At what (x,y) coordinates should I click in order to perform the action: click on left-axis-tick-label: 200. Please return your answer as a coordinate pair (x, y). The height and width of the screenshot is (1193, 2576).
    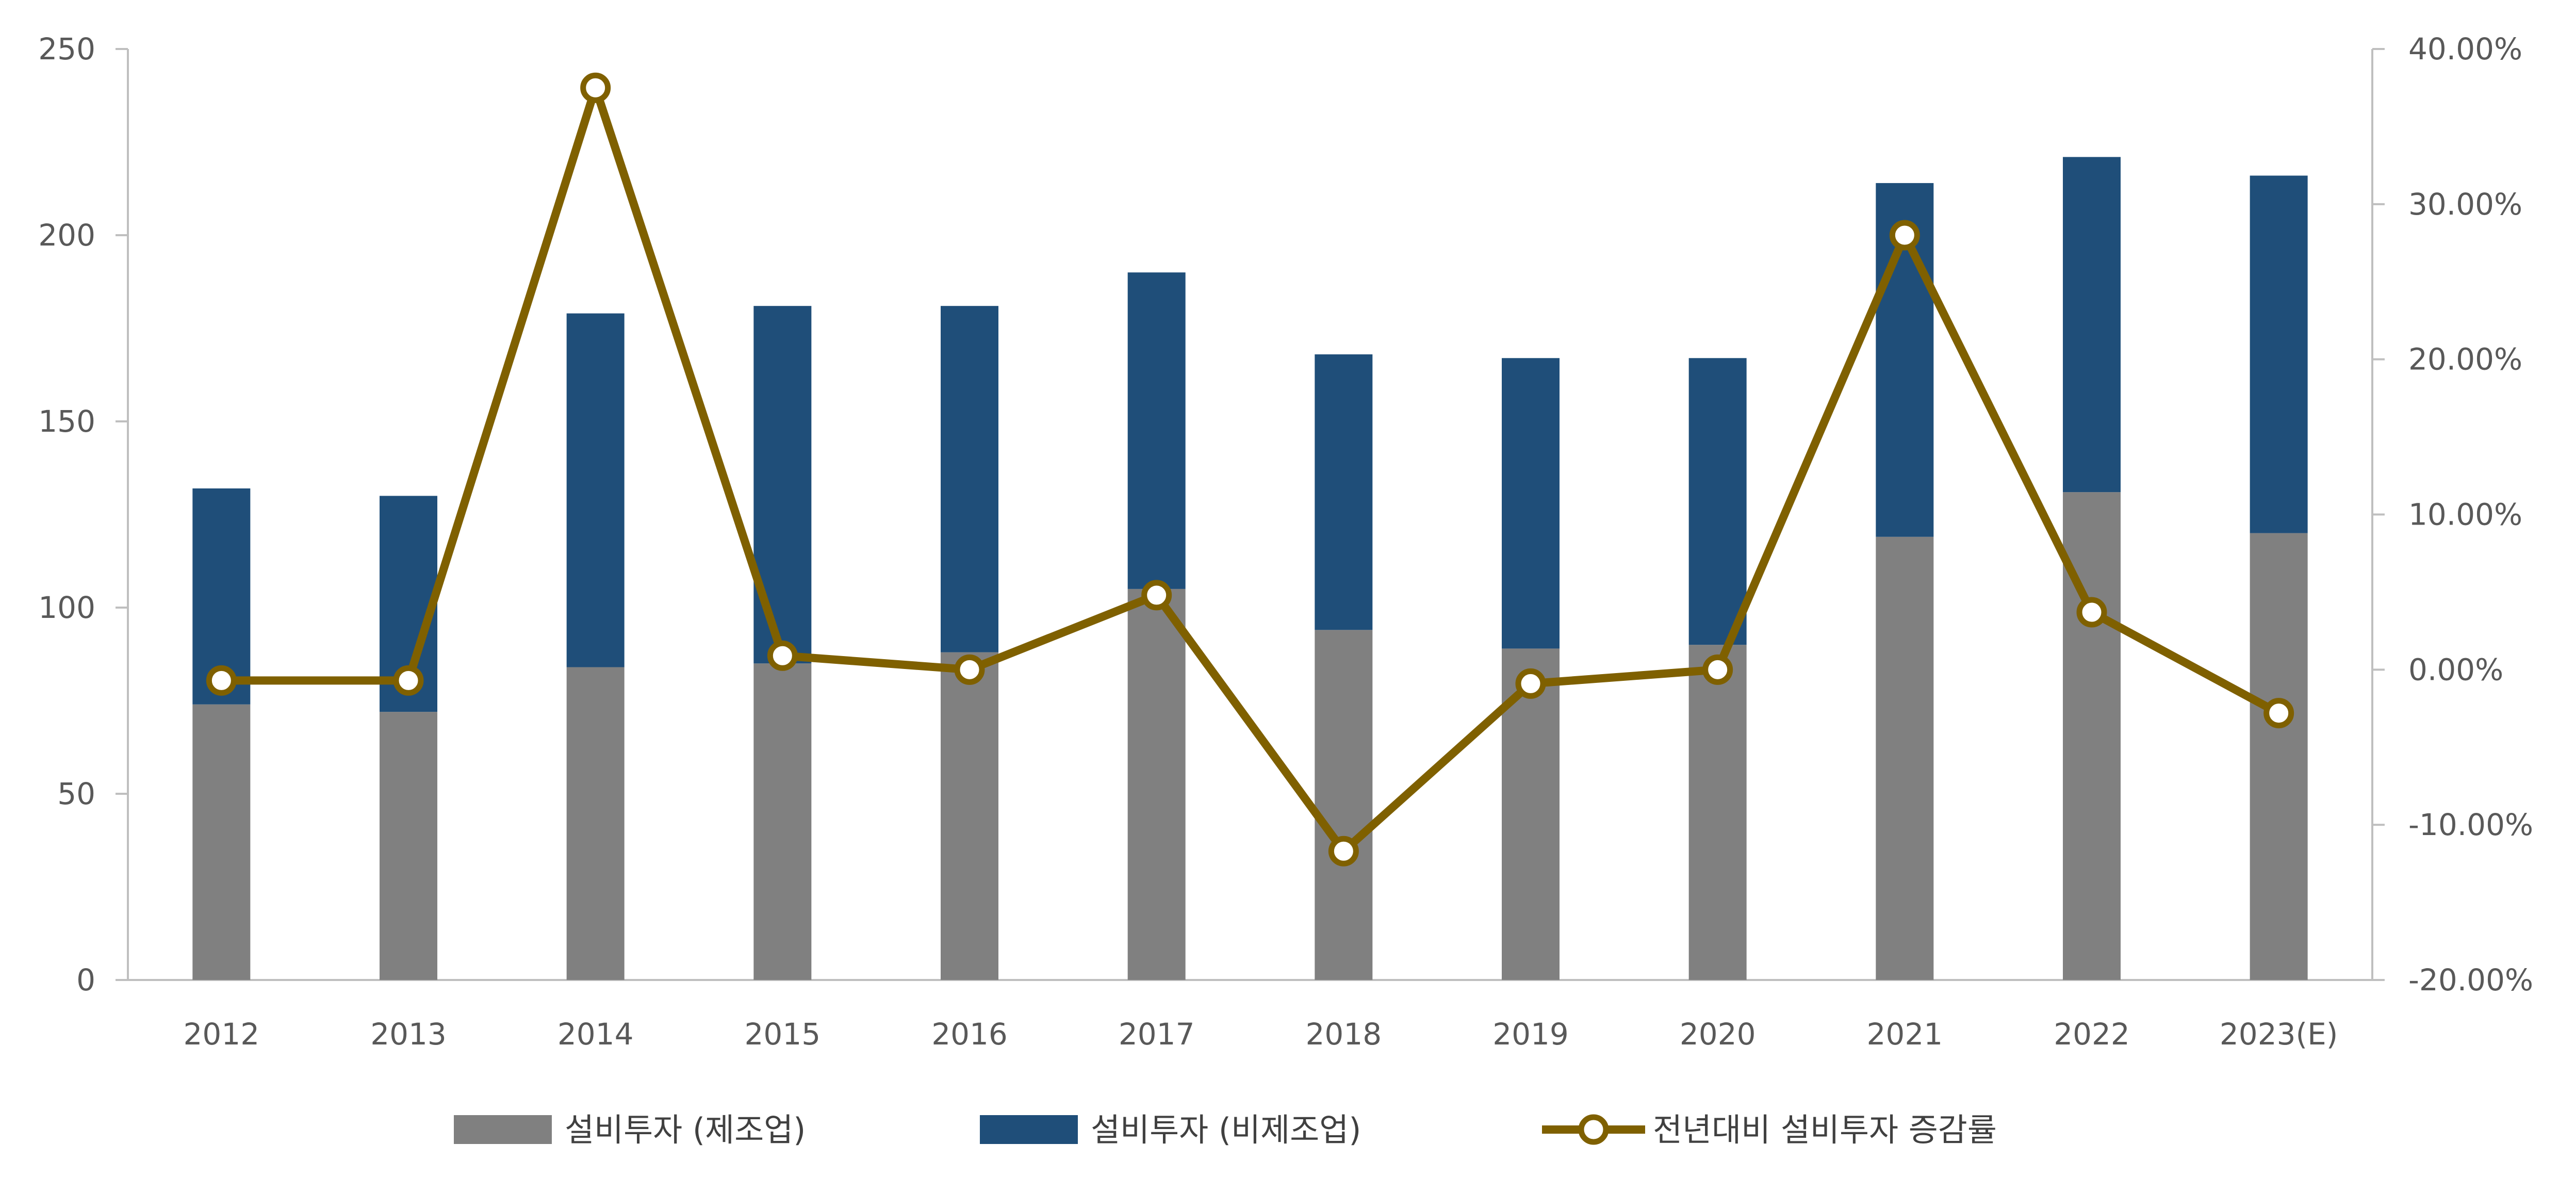
    Looking at the image, I should click on (66, 236).